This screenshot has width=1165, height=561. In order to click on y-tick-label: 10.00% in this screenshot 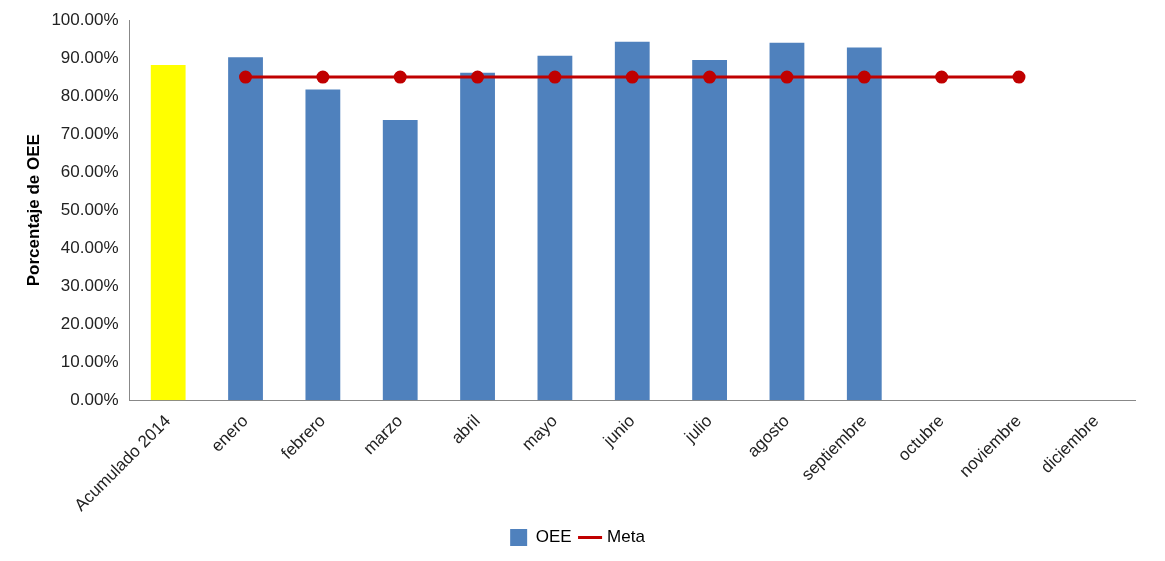, I will do `click(89, 362)`.